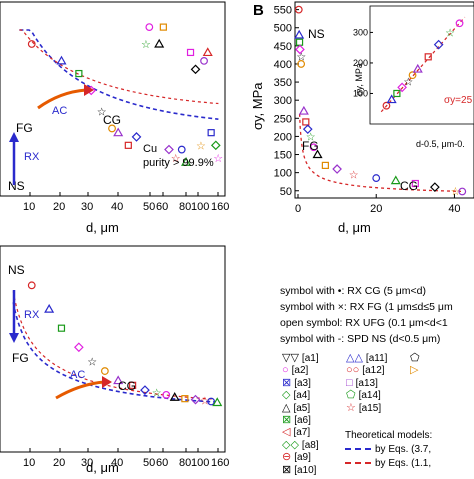 This screenshot has height=479, width=474. What do you see at coordinates (353, 370) in the screenshot?
I see `legend-marker-icon: ○○` at bounding box center [353, 370].